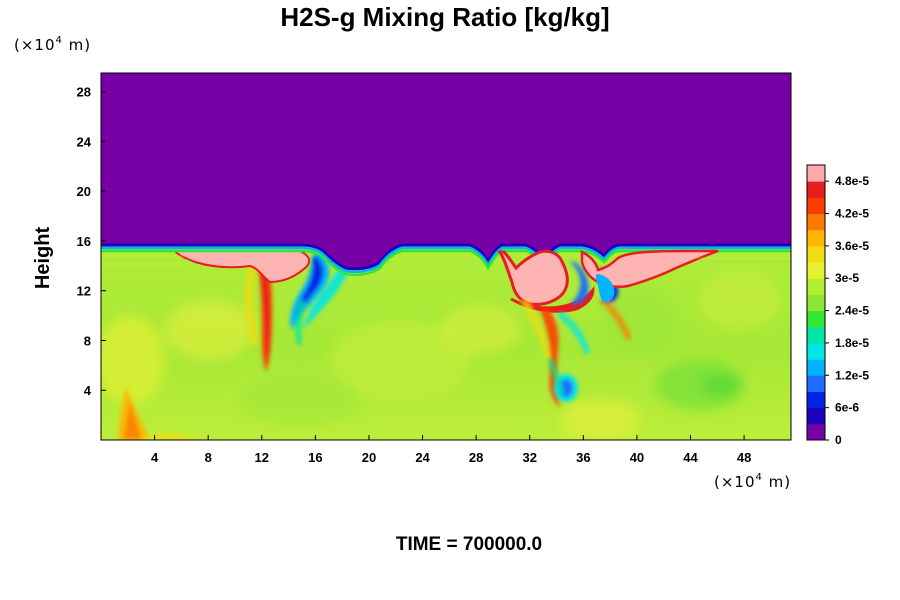 The image size is (900, 600). What do you see at coordinates (476, 457) in the screenshot?
I see `x-tick-label: 28` at bounding box center [476, 457].